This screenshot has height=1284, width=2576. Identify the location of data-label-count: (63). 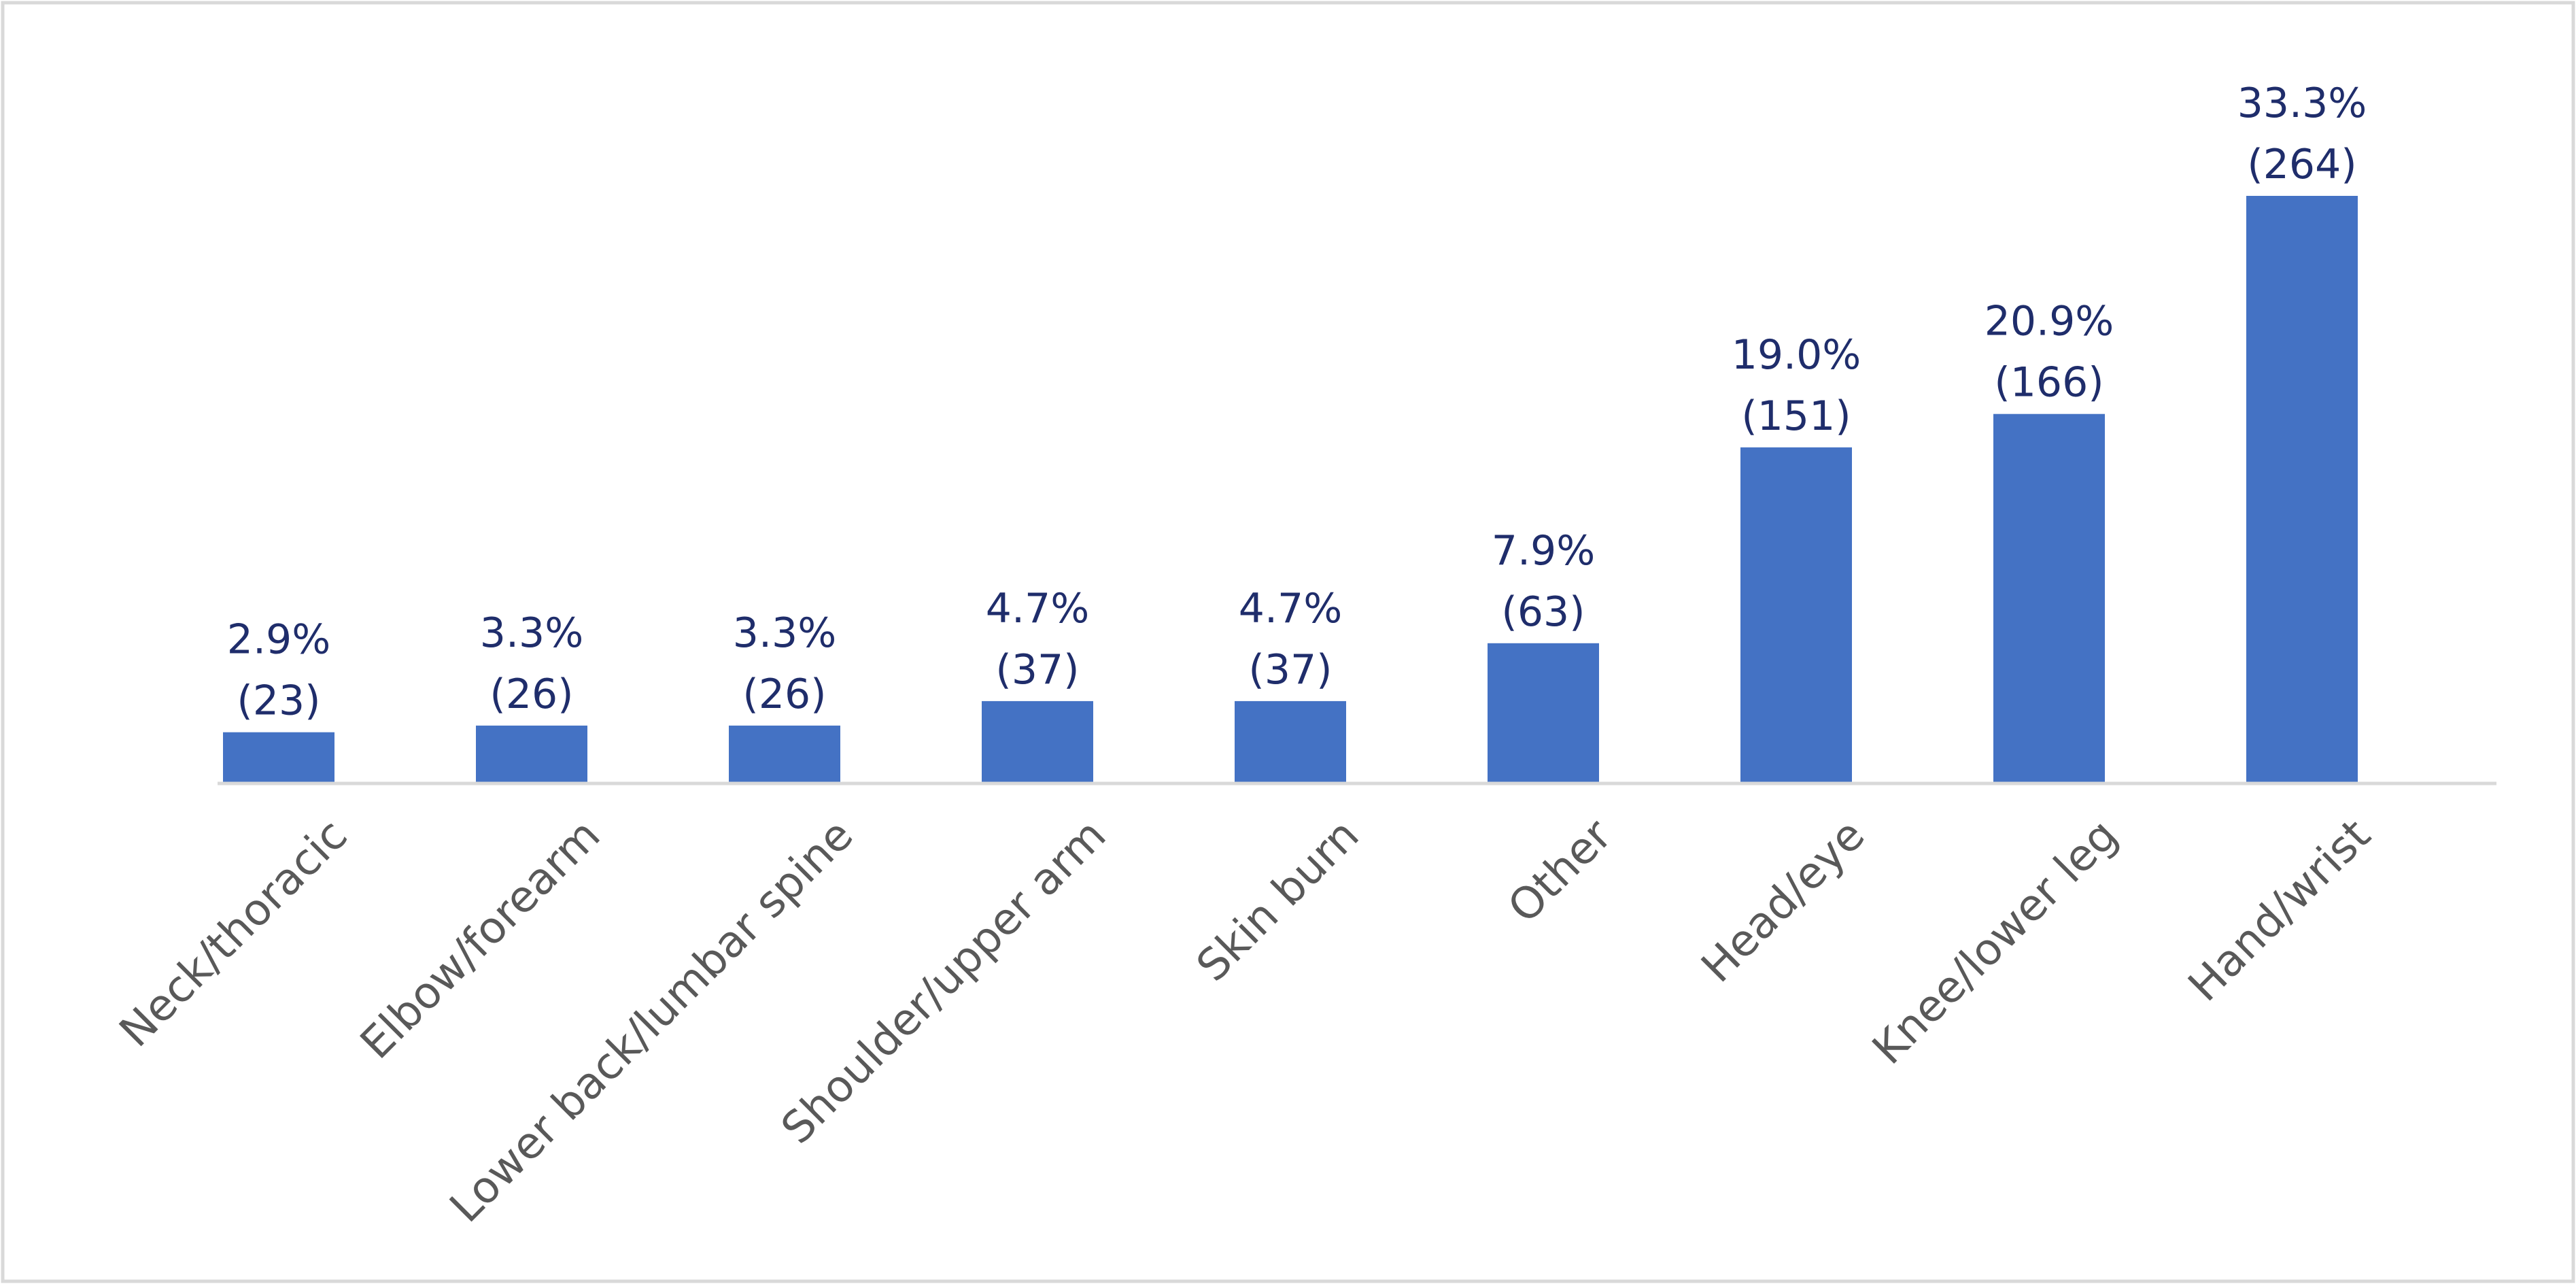
(1543, 612).